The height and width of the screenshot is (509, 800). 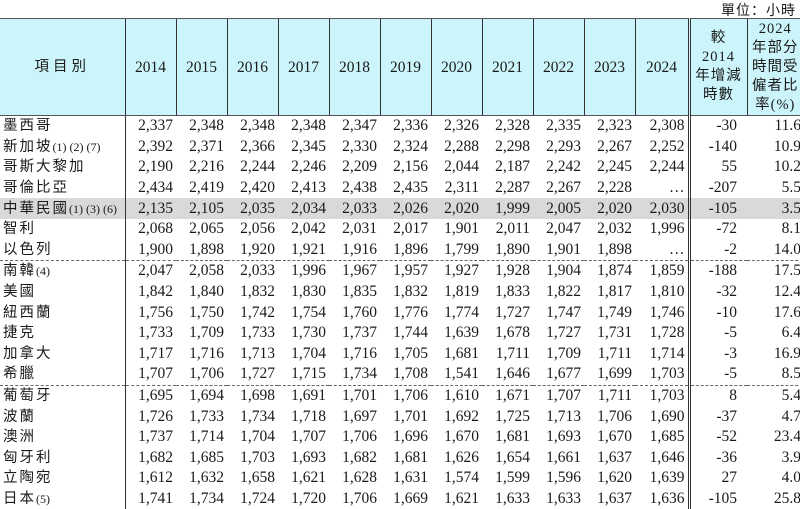 I want to click on hours-cell: 1,742, so click(x=257, y=312).